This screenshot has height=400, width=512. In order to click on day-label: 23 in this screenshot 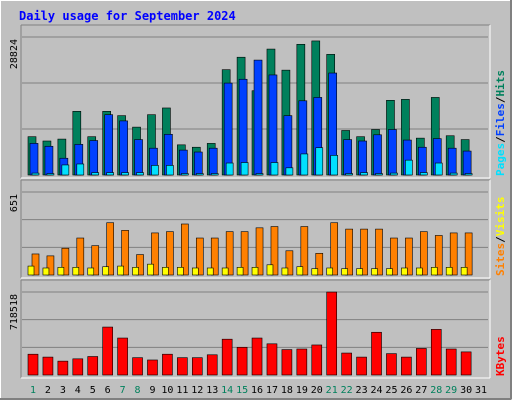, I will do `click(362, 390)`.